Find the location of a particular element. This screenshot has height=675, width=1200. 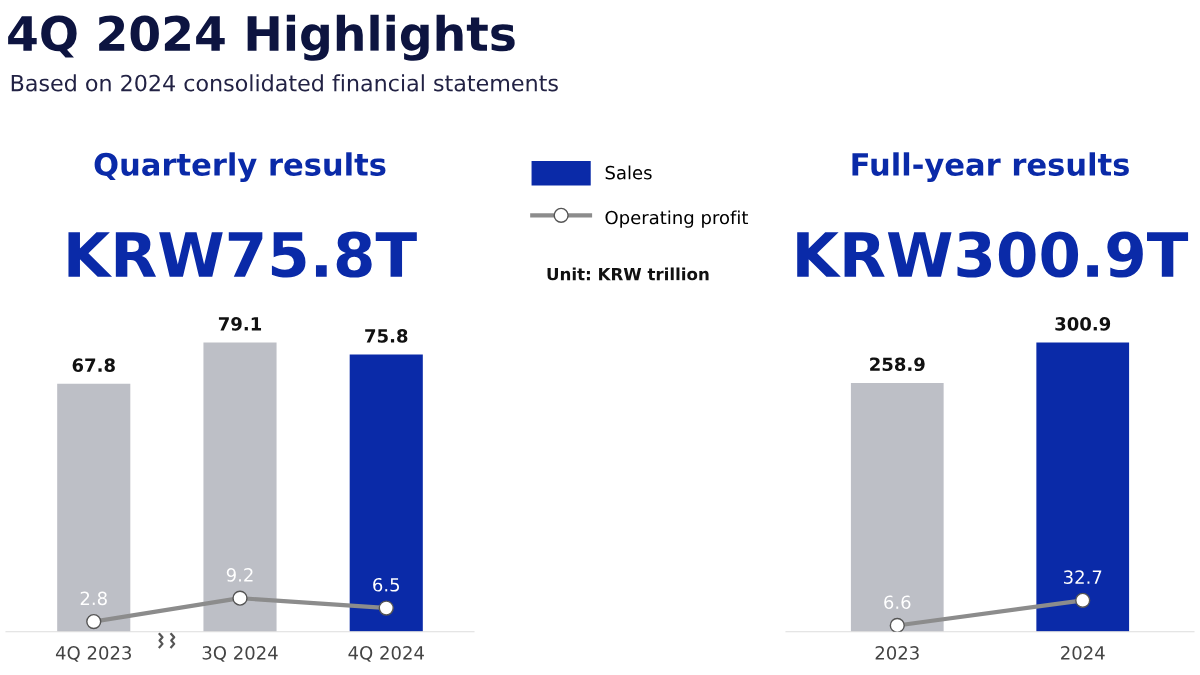

x-tick-label: 2024 is located at coordinates (1083, 653).